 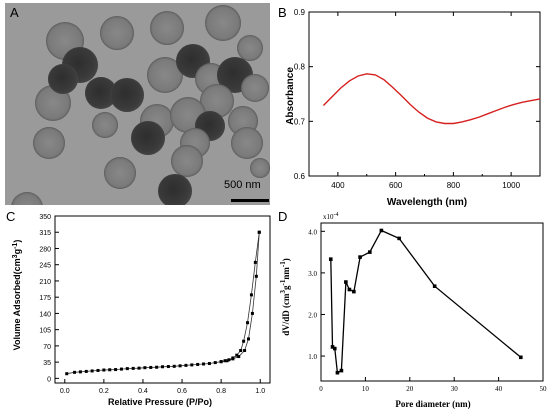 I want to click on d-ytick-label: 3.0, so click(x=312, y=274).